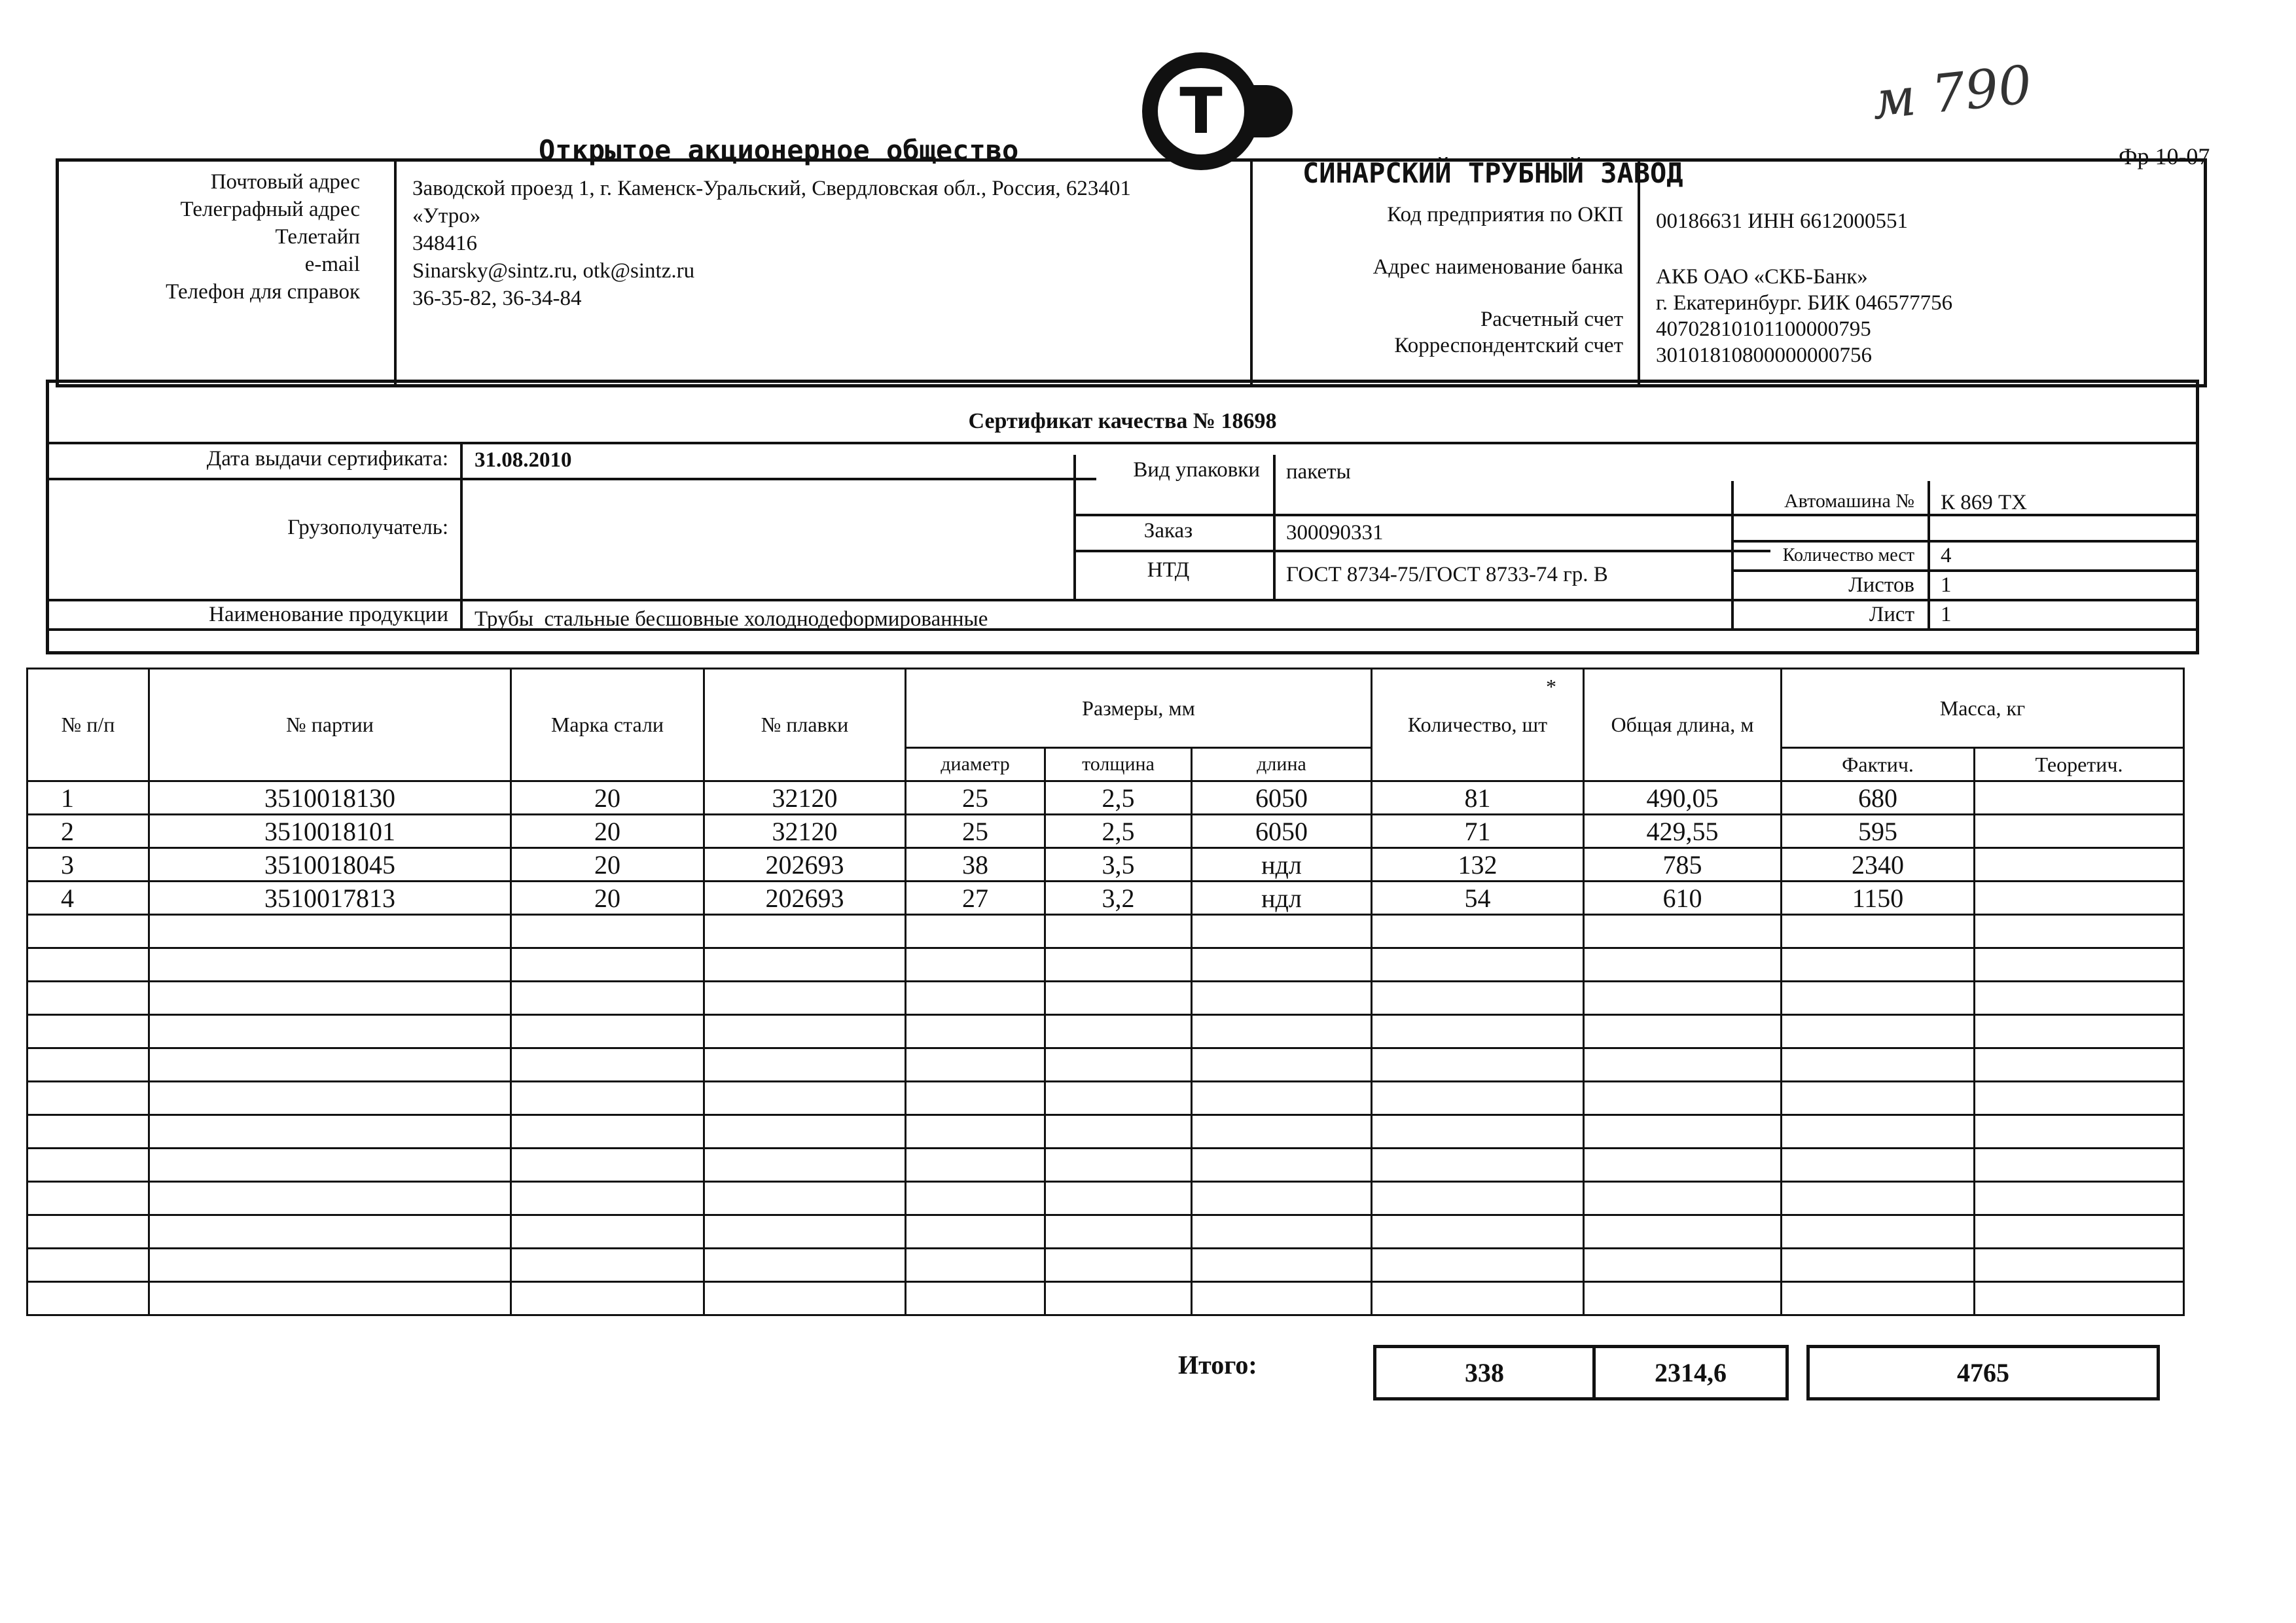  I want to click on consignee-label: Грузополучатель:, so click(367, 527).